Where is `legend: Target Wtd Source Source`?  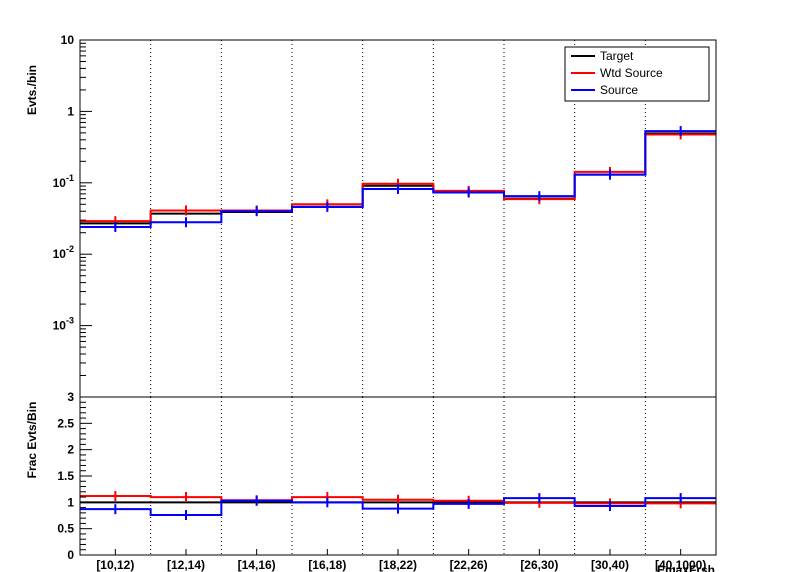
legend: Target Wtd Source Source is located at coordinates (637, 74).